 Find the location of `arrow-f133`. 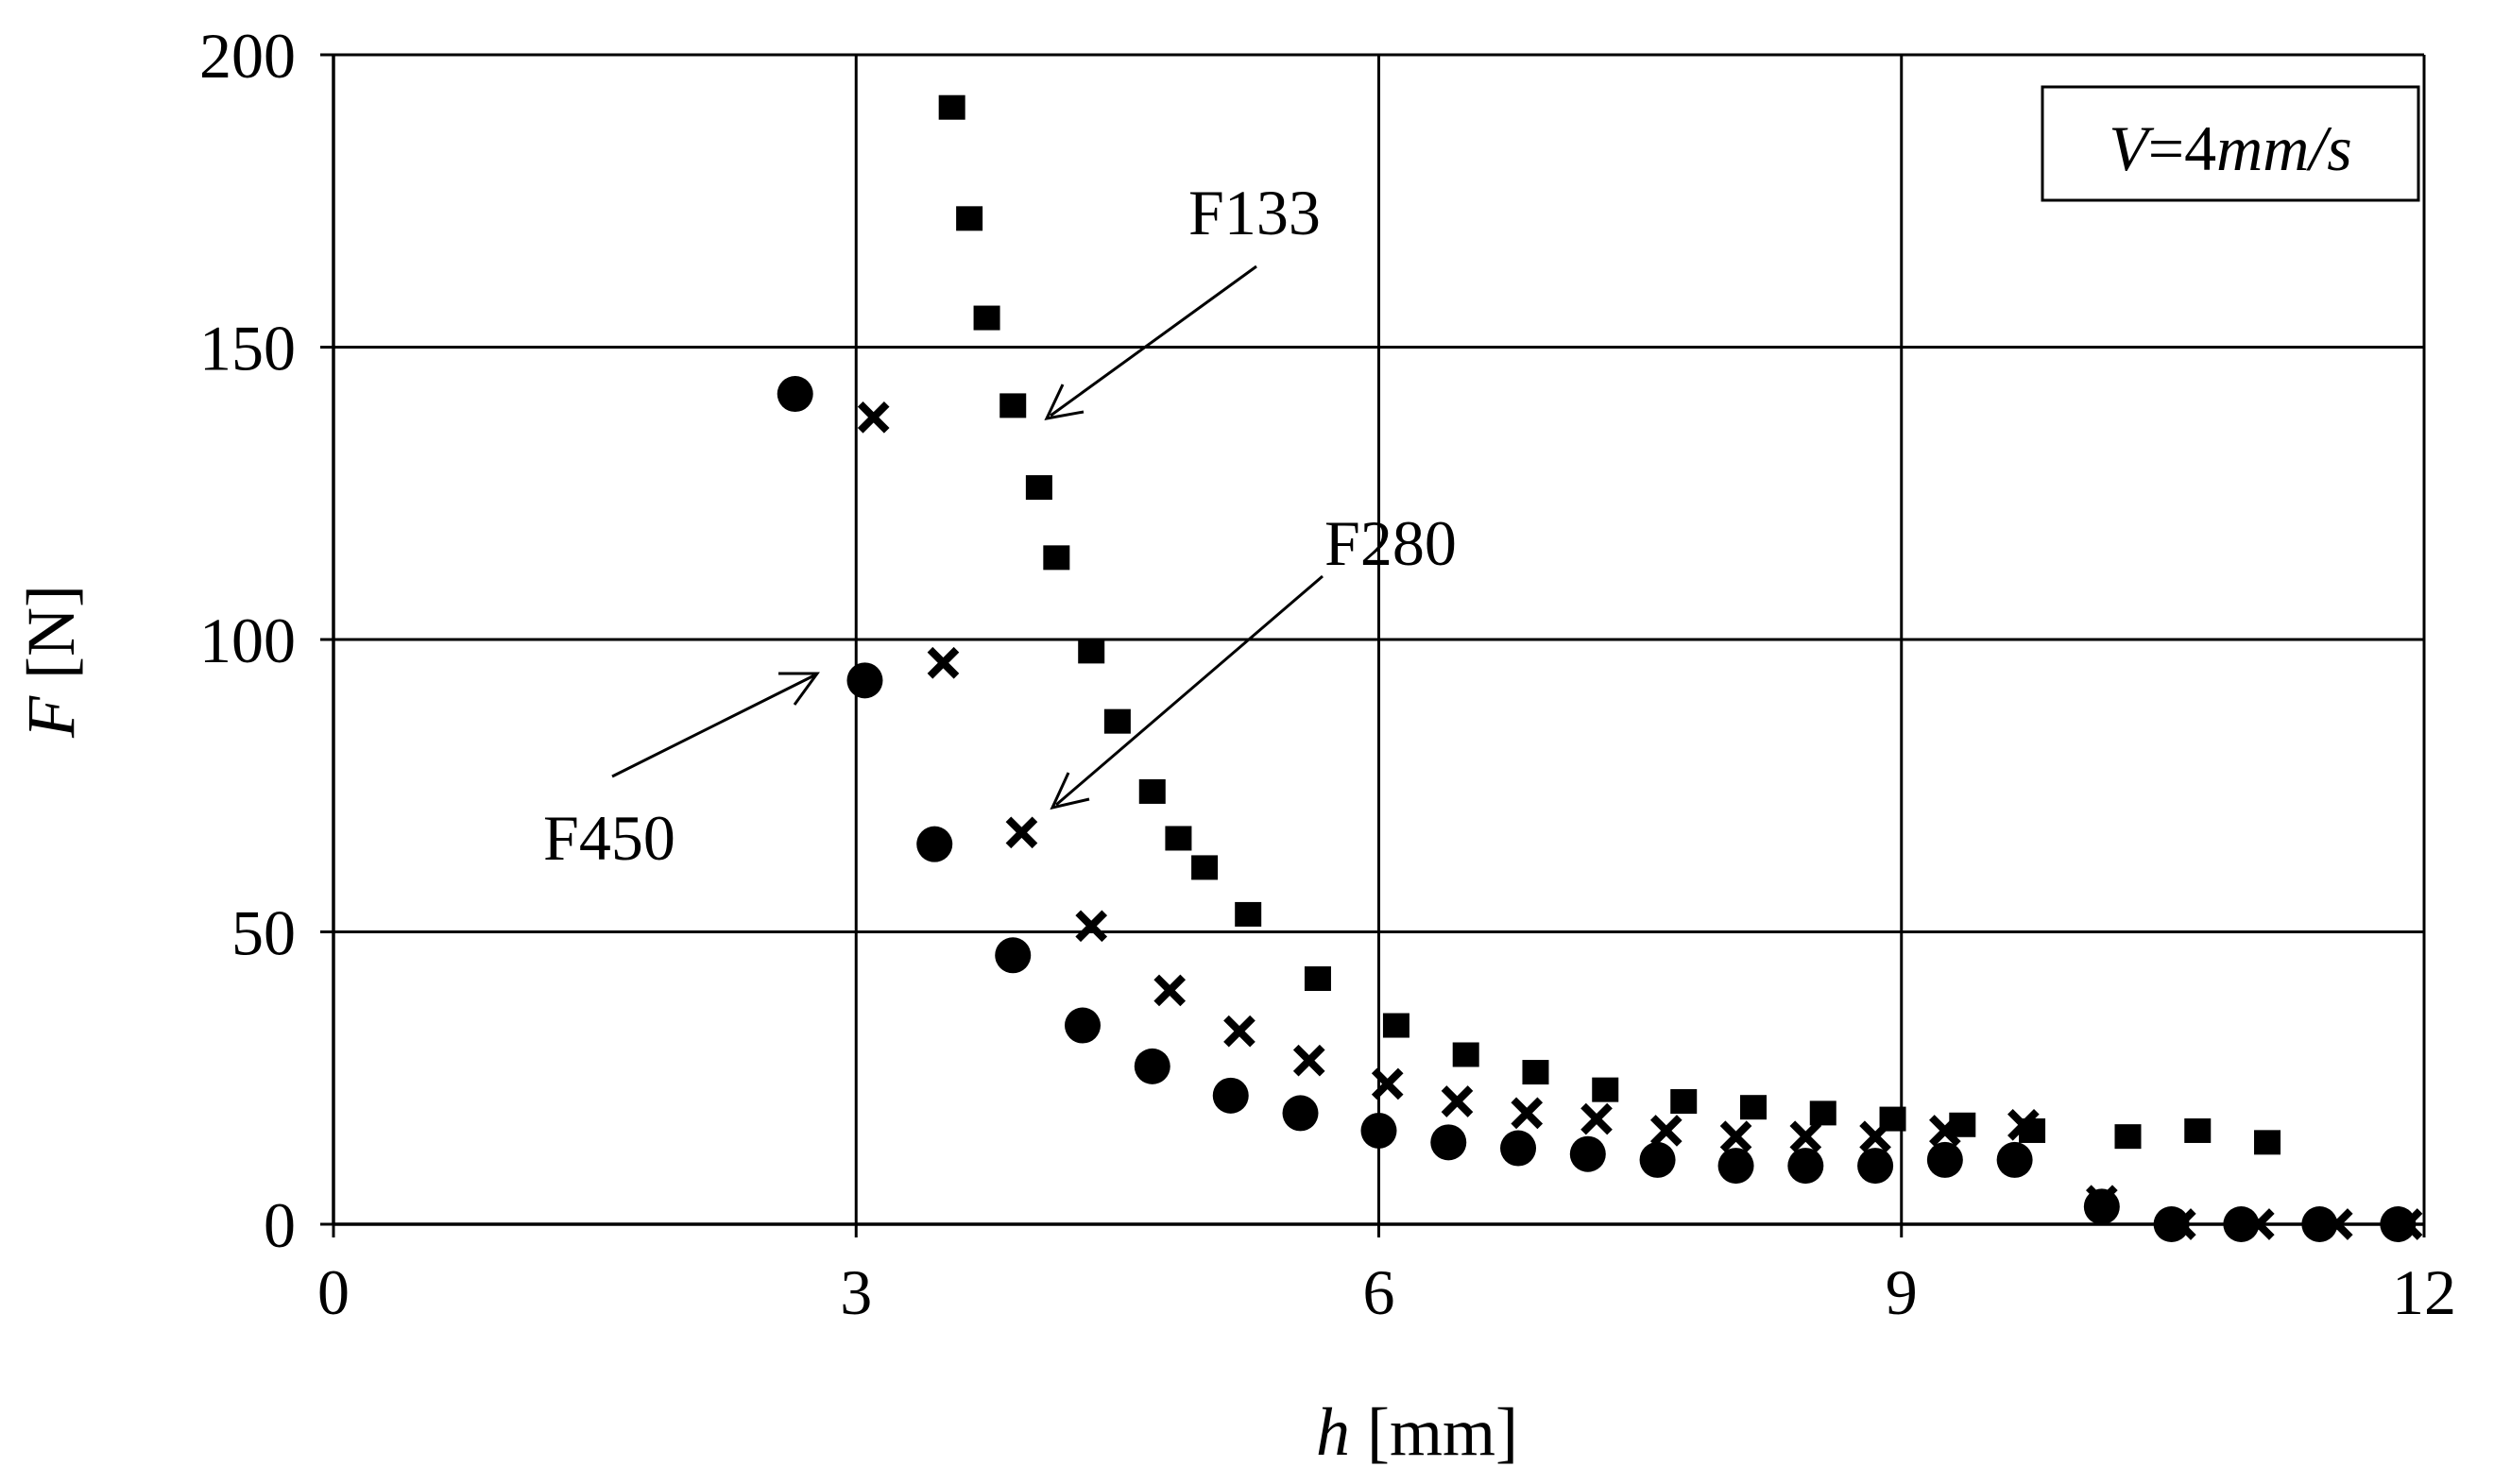

arrow-f133 is located at coordinates (1153, 341).